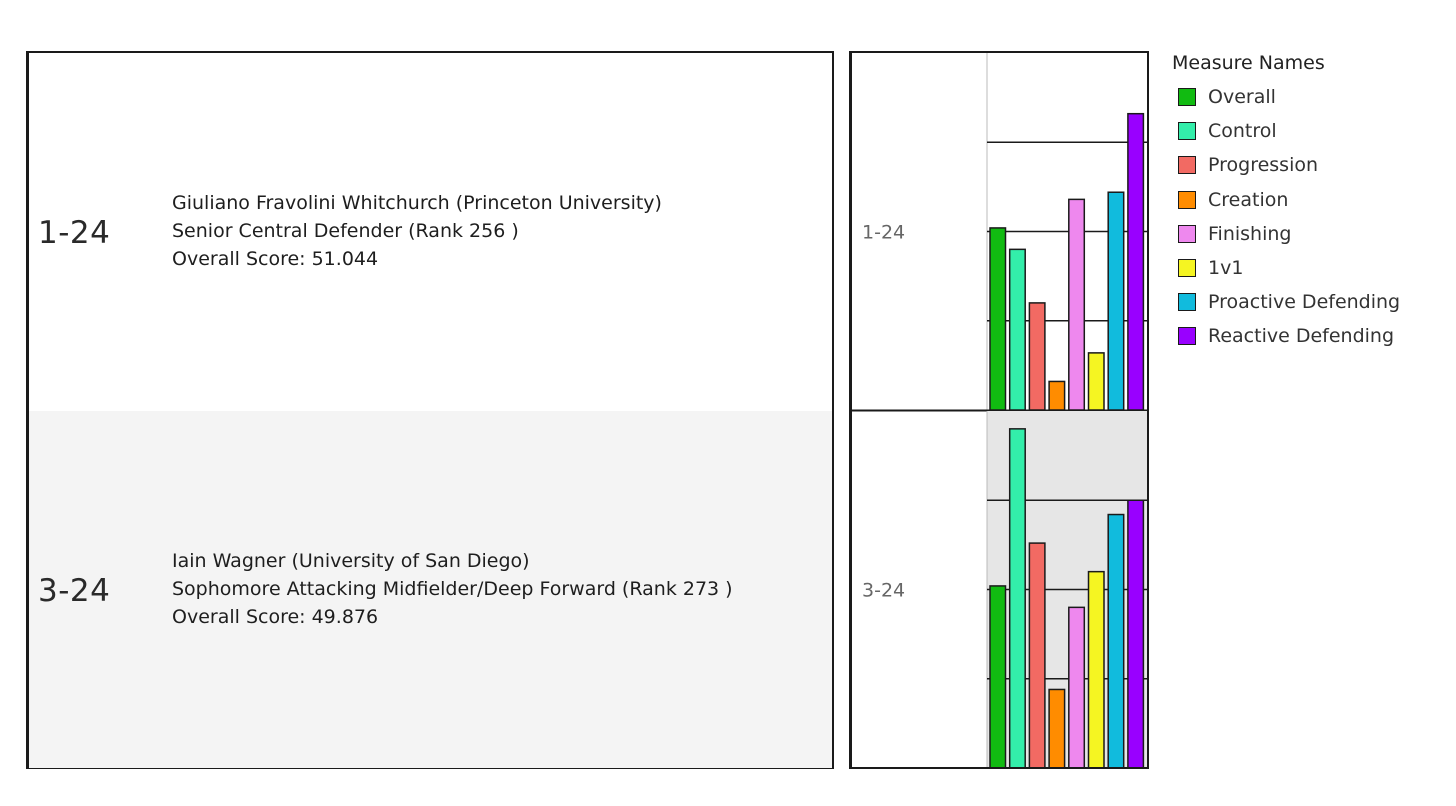 The height and width of the screenshot is (806, 1456). I want to click on legend-item: Creation, so click(1289, 200).